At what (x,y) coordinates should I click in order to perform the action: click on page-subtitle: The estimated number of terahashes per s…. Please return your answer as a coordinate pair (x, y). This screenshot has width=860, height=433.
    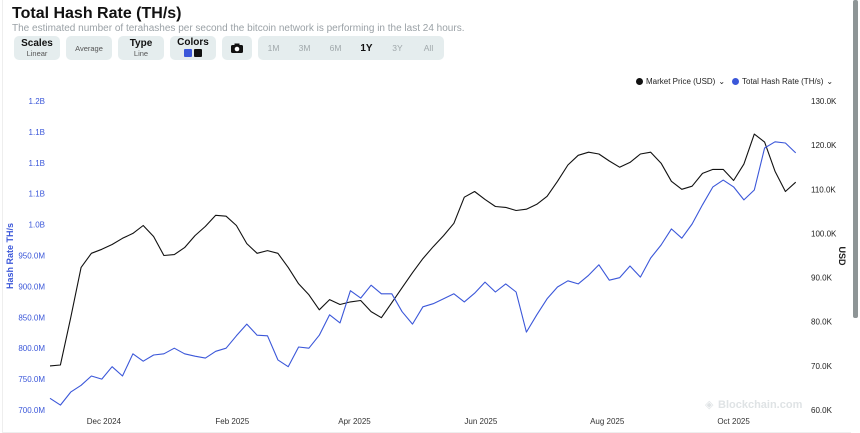
    Looking at the image, I should click on (238, 28).